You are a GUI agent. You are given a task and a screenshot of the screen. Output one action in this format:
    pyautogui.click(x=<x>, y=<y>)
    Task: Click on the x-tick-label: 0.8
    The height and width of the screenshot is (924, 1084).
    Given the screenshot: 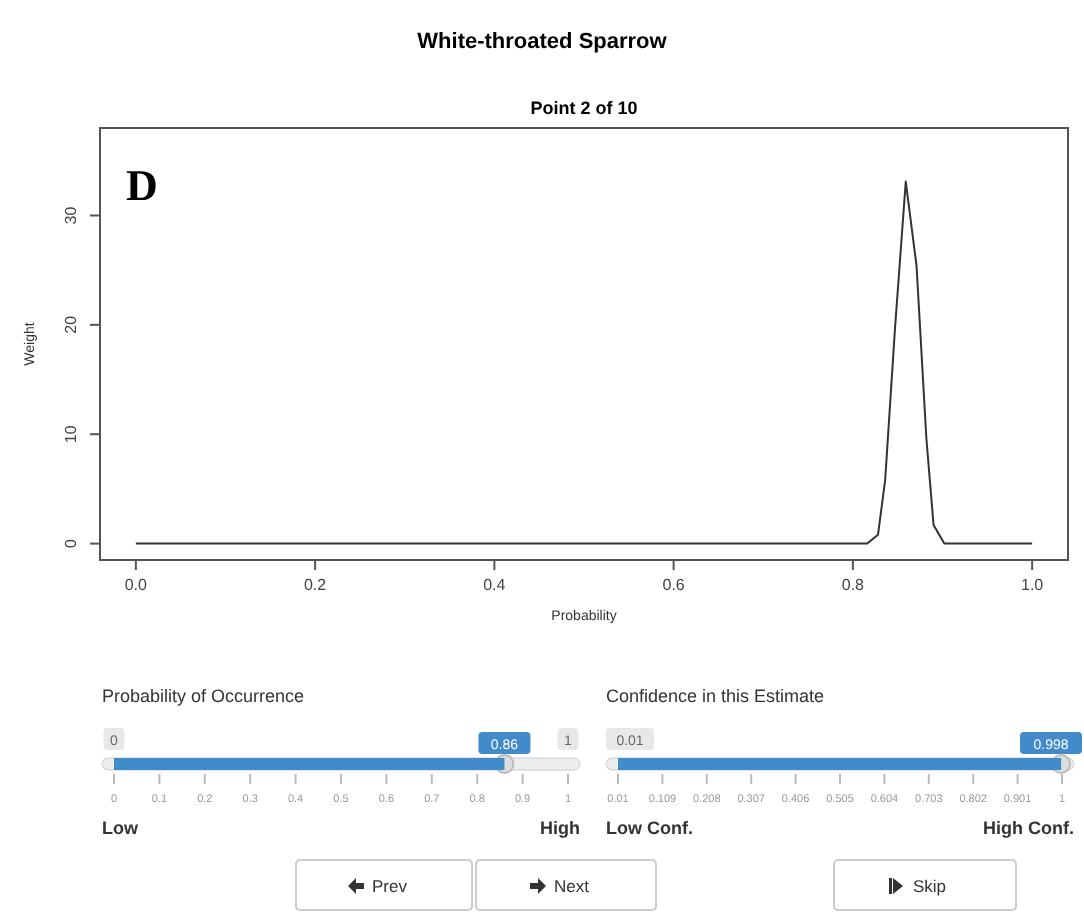 What is the action you would take?
    pyautogui.click(x=853, y=585)
    